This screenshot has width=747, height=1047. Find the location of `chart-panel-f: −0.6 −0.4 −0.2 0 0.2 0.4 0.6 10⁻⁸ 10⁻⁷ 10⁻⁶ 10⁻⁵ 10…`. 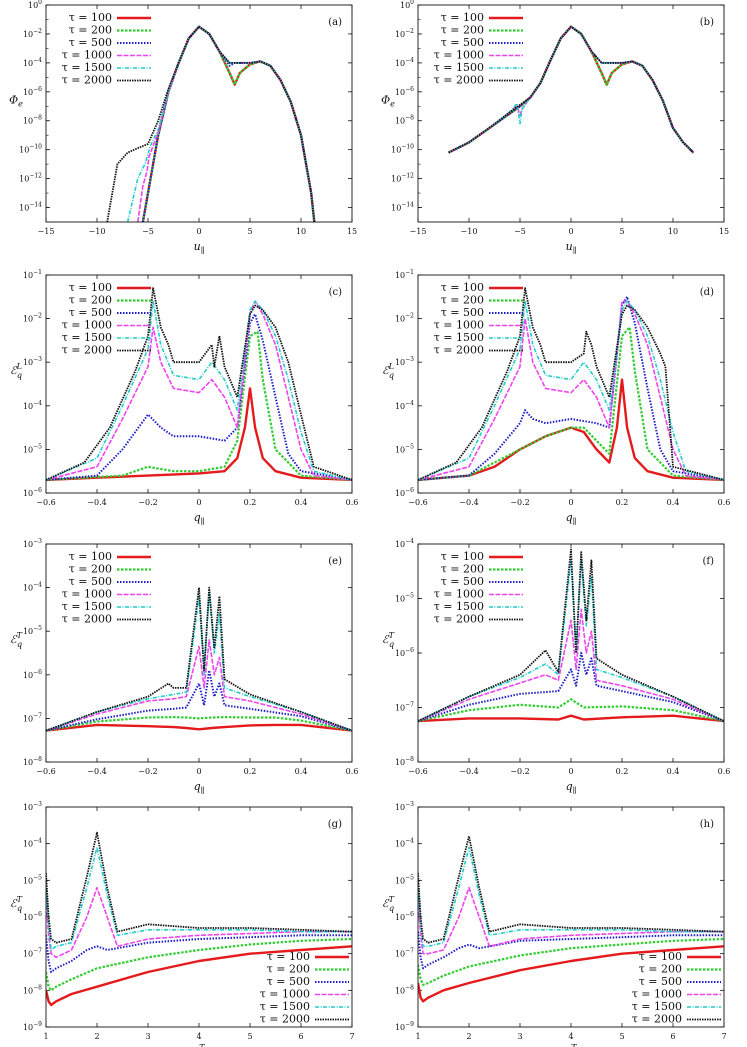

chart-panel-f: −0.6 −0.4 −0.2 0 0.2 0.4 0.6 10⁻⁸ 10⁻⁷ 10⁻⁶ 10⁻⁵ 10… is located at coordinates (556, 666).